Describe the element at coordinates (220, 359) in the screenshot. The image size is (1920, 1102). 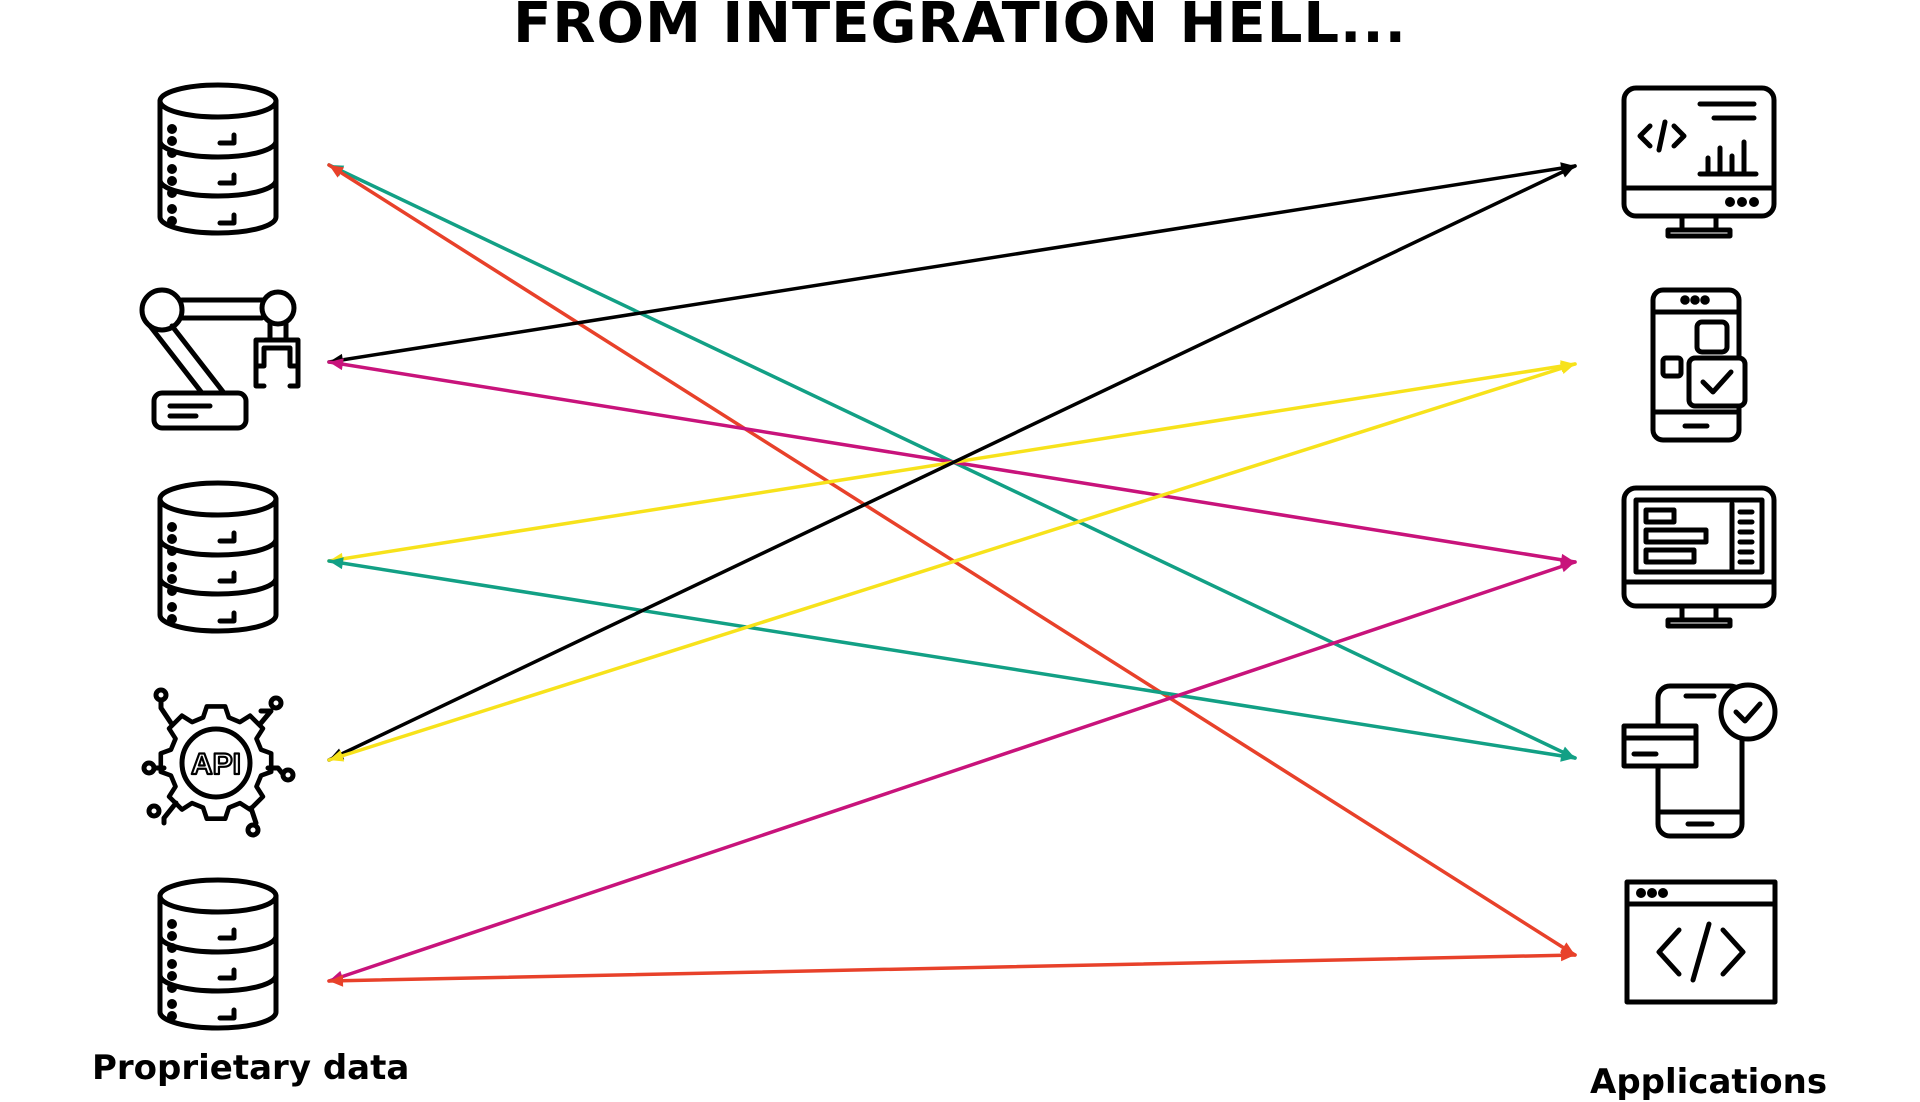
I see `robotic-arm-icon` at that location.